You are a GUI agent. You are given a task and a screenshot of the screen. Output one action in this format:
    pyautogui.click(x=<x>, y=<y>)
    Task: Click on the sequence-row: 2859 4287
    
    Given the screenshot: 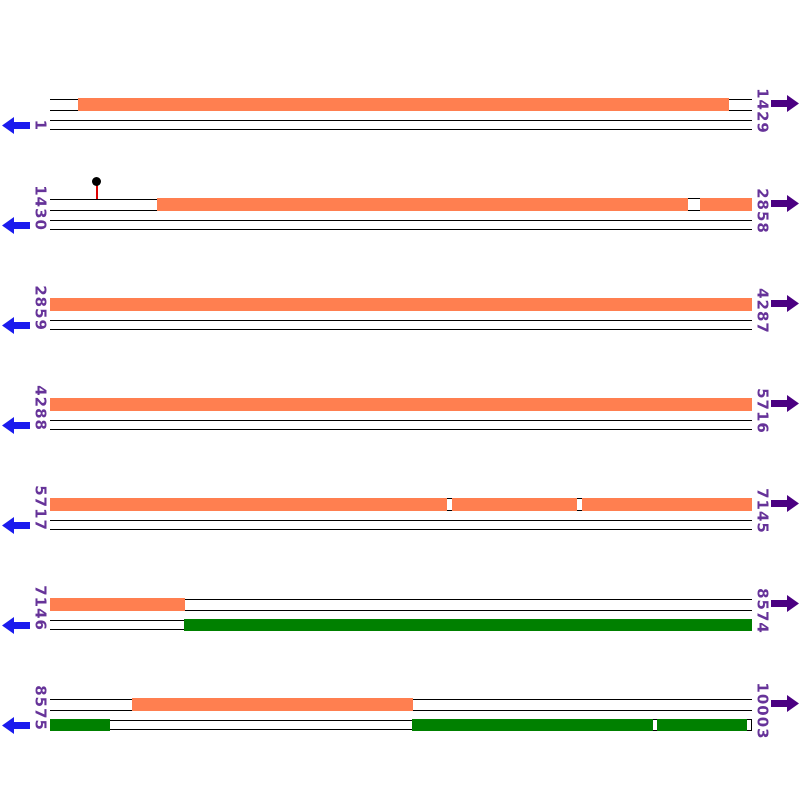 What is the action you would take?
    pyautogui.click(x=400, y=322)
    